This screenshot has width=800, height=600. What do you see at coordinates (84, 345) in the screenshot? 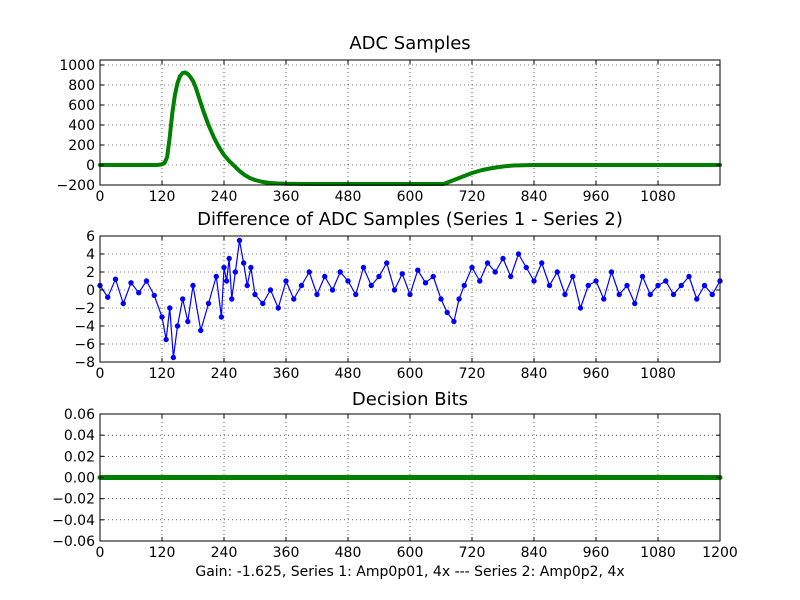
I see `difference-y-tick-label: −6` at bounding box center [84, 345].